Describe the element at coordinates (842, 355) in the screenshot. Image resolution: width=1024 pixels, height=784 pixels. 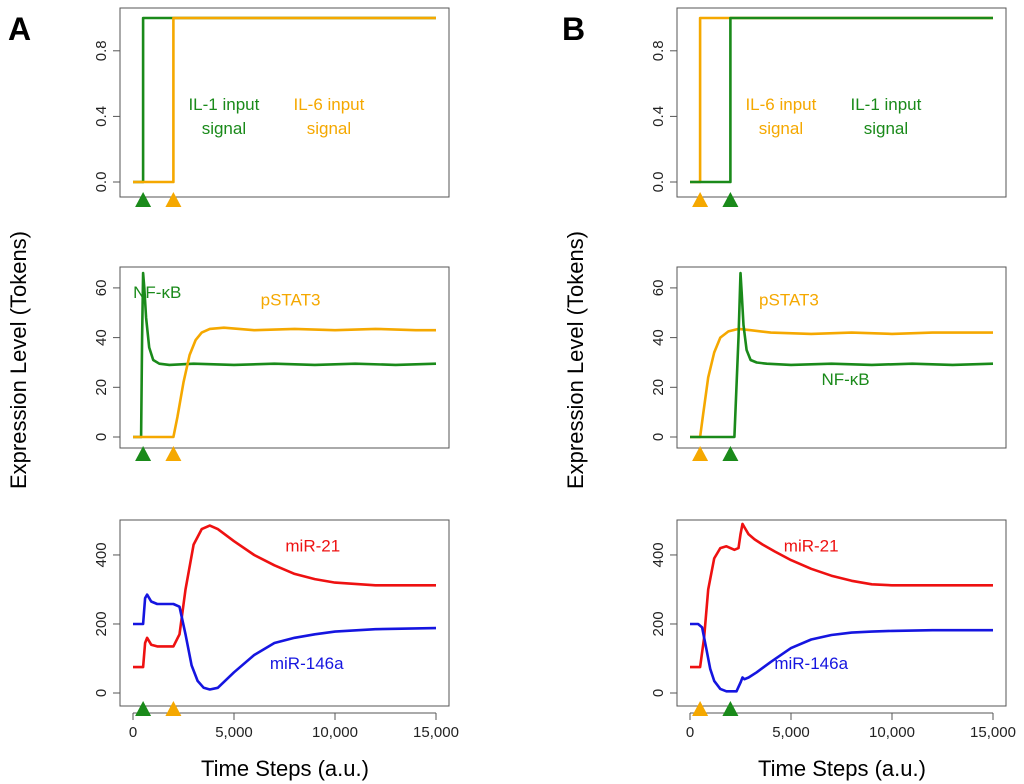
I see `series-line-b-tf-nf-b` at that location.